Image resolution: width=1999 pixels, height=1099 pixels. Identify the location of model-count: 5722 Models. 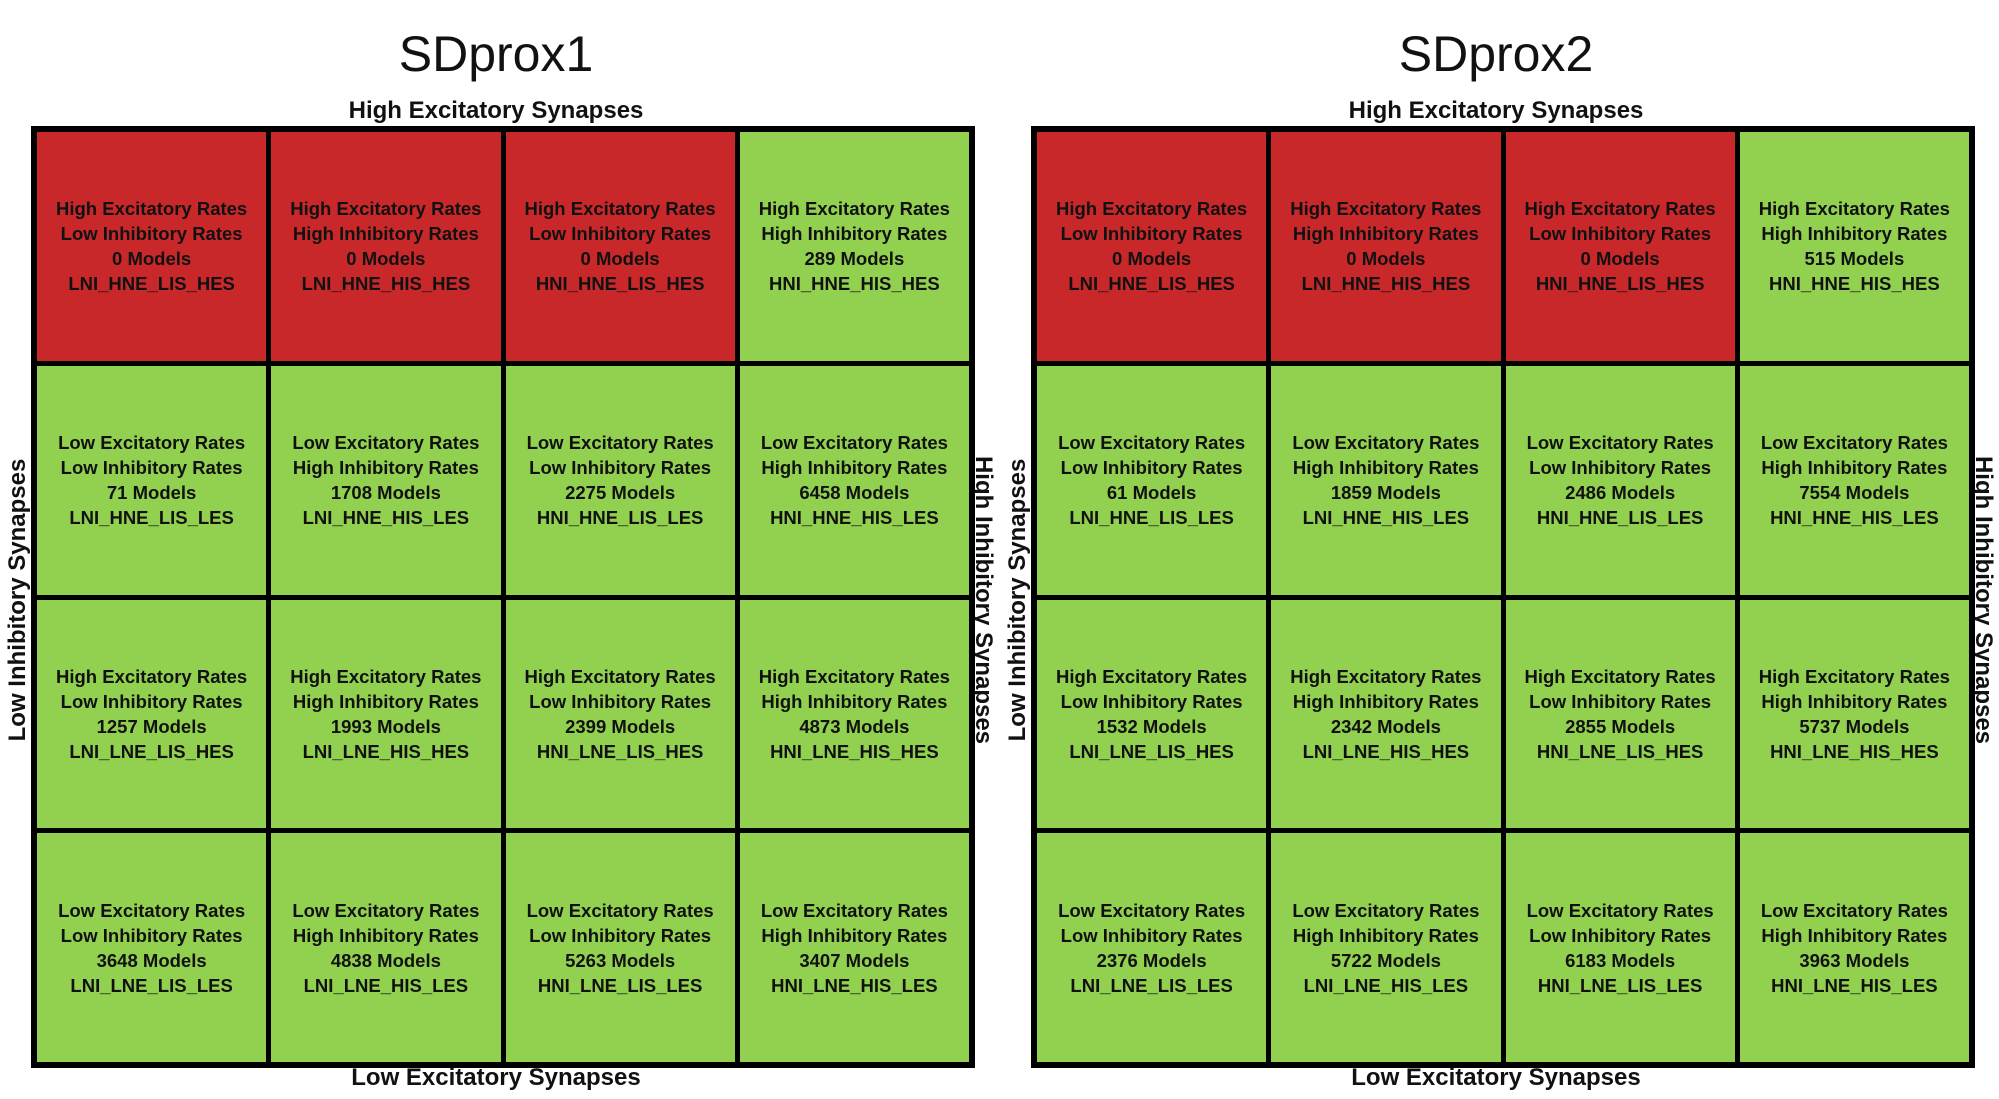
(1385, 960).